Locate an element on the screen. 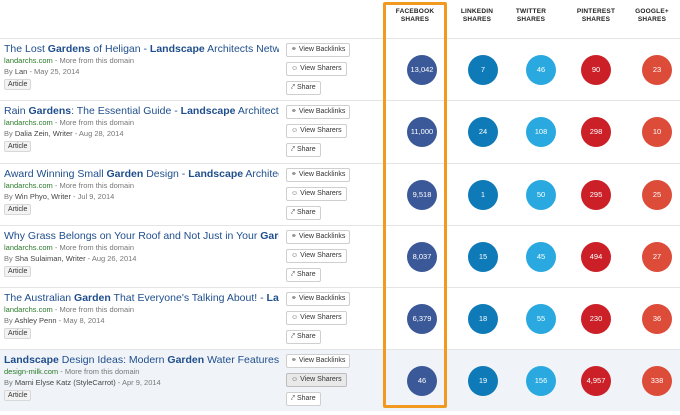  facebook-share-count: 11,000 is located at coordinates (422, 132).